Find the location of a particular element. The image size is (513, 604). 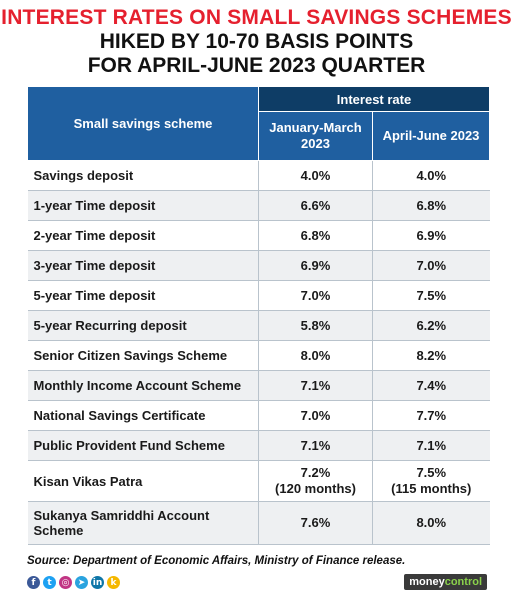

jan-mar-rate-value: 6.6% is located at coordinates (315, 205).